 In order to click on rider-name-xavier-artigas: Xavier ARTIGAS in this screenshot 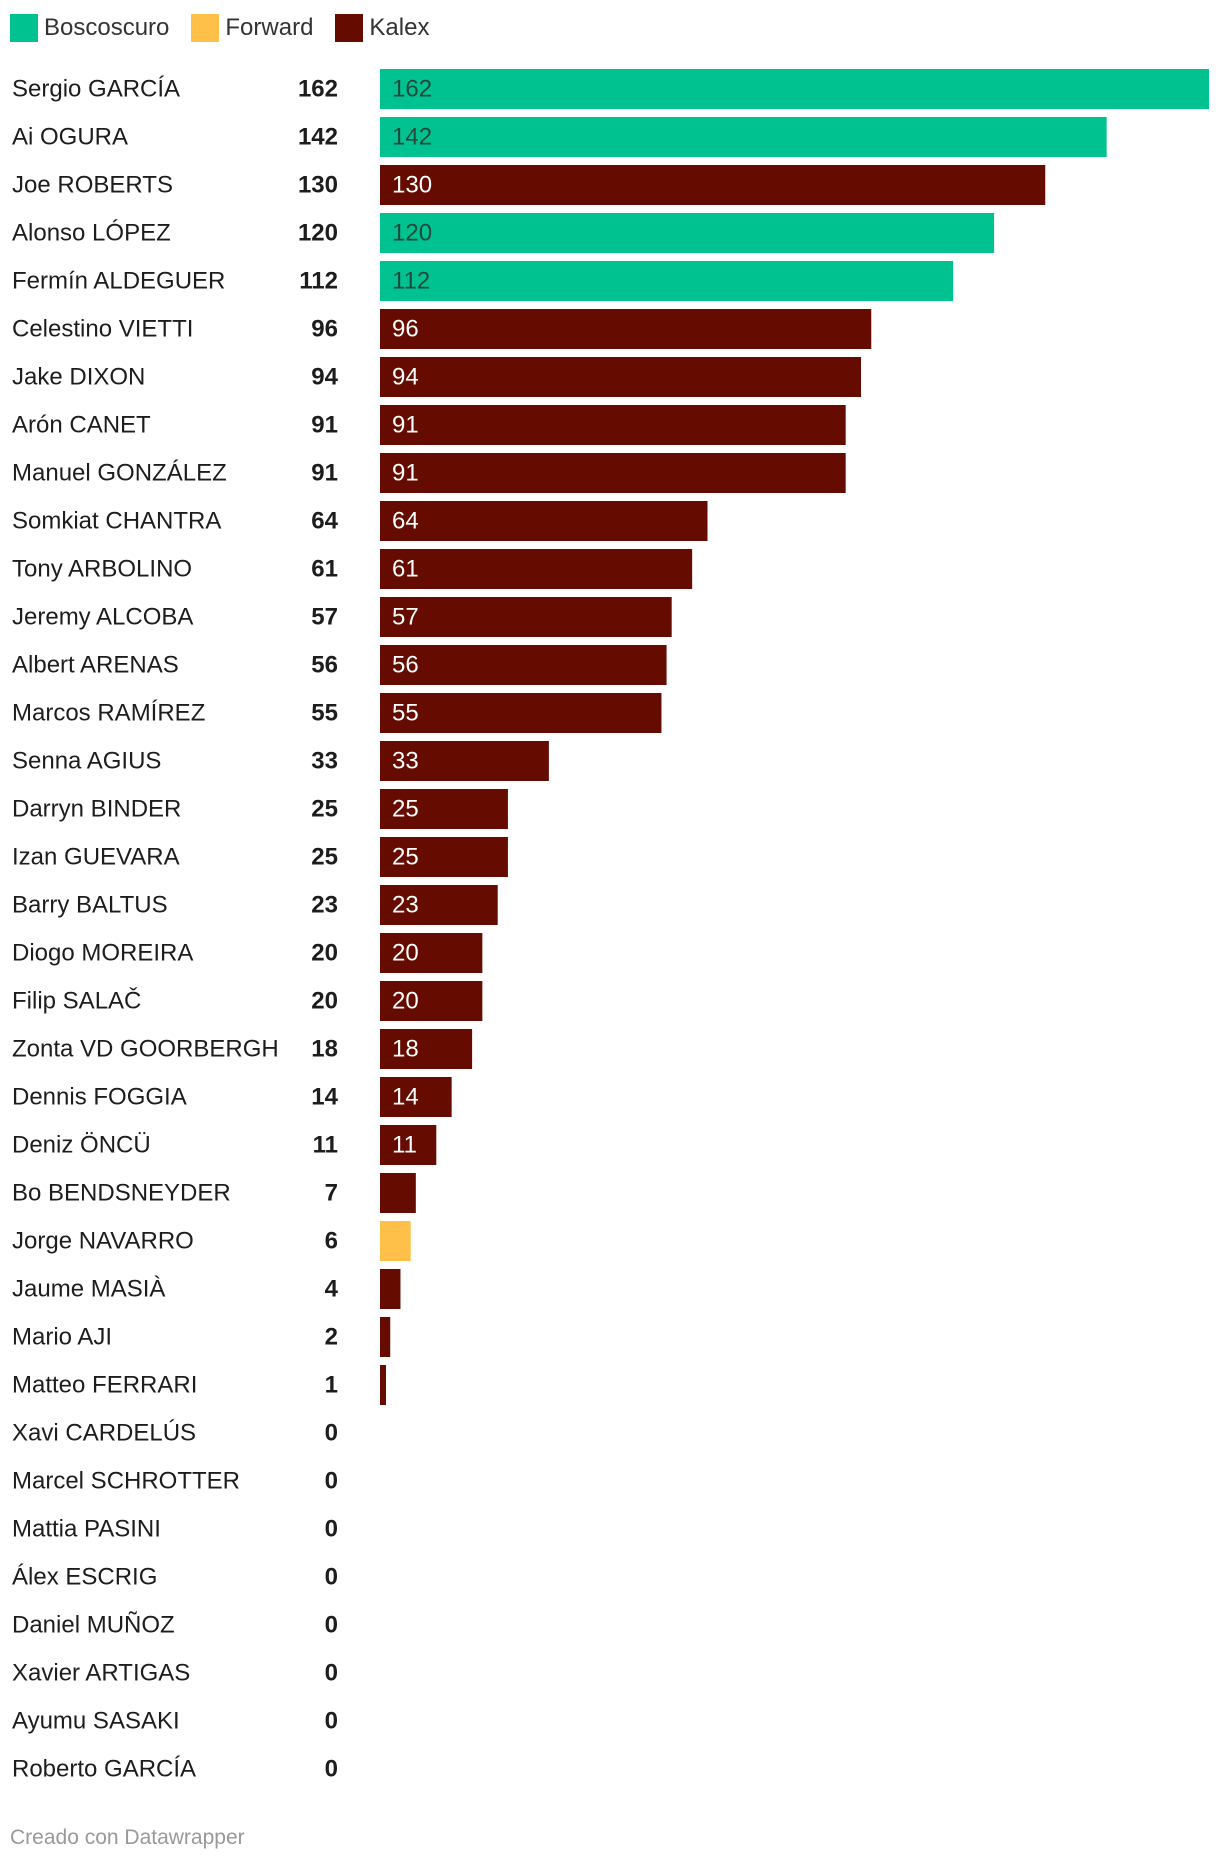, I will do `click(101, 1673)`.